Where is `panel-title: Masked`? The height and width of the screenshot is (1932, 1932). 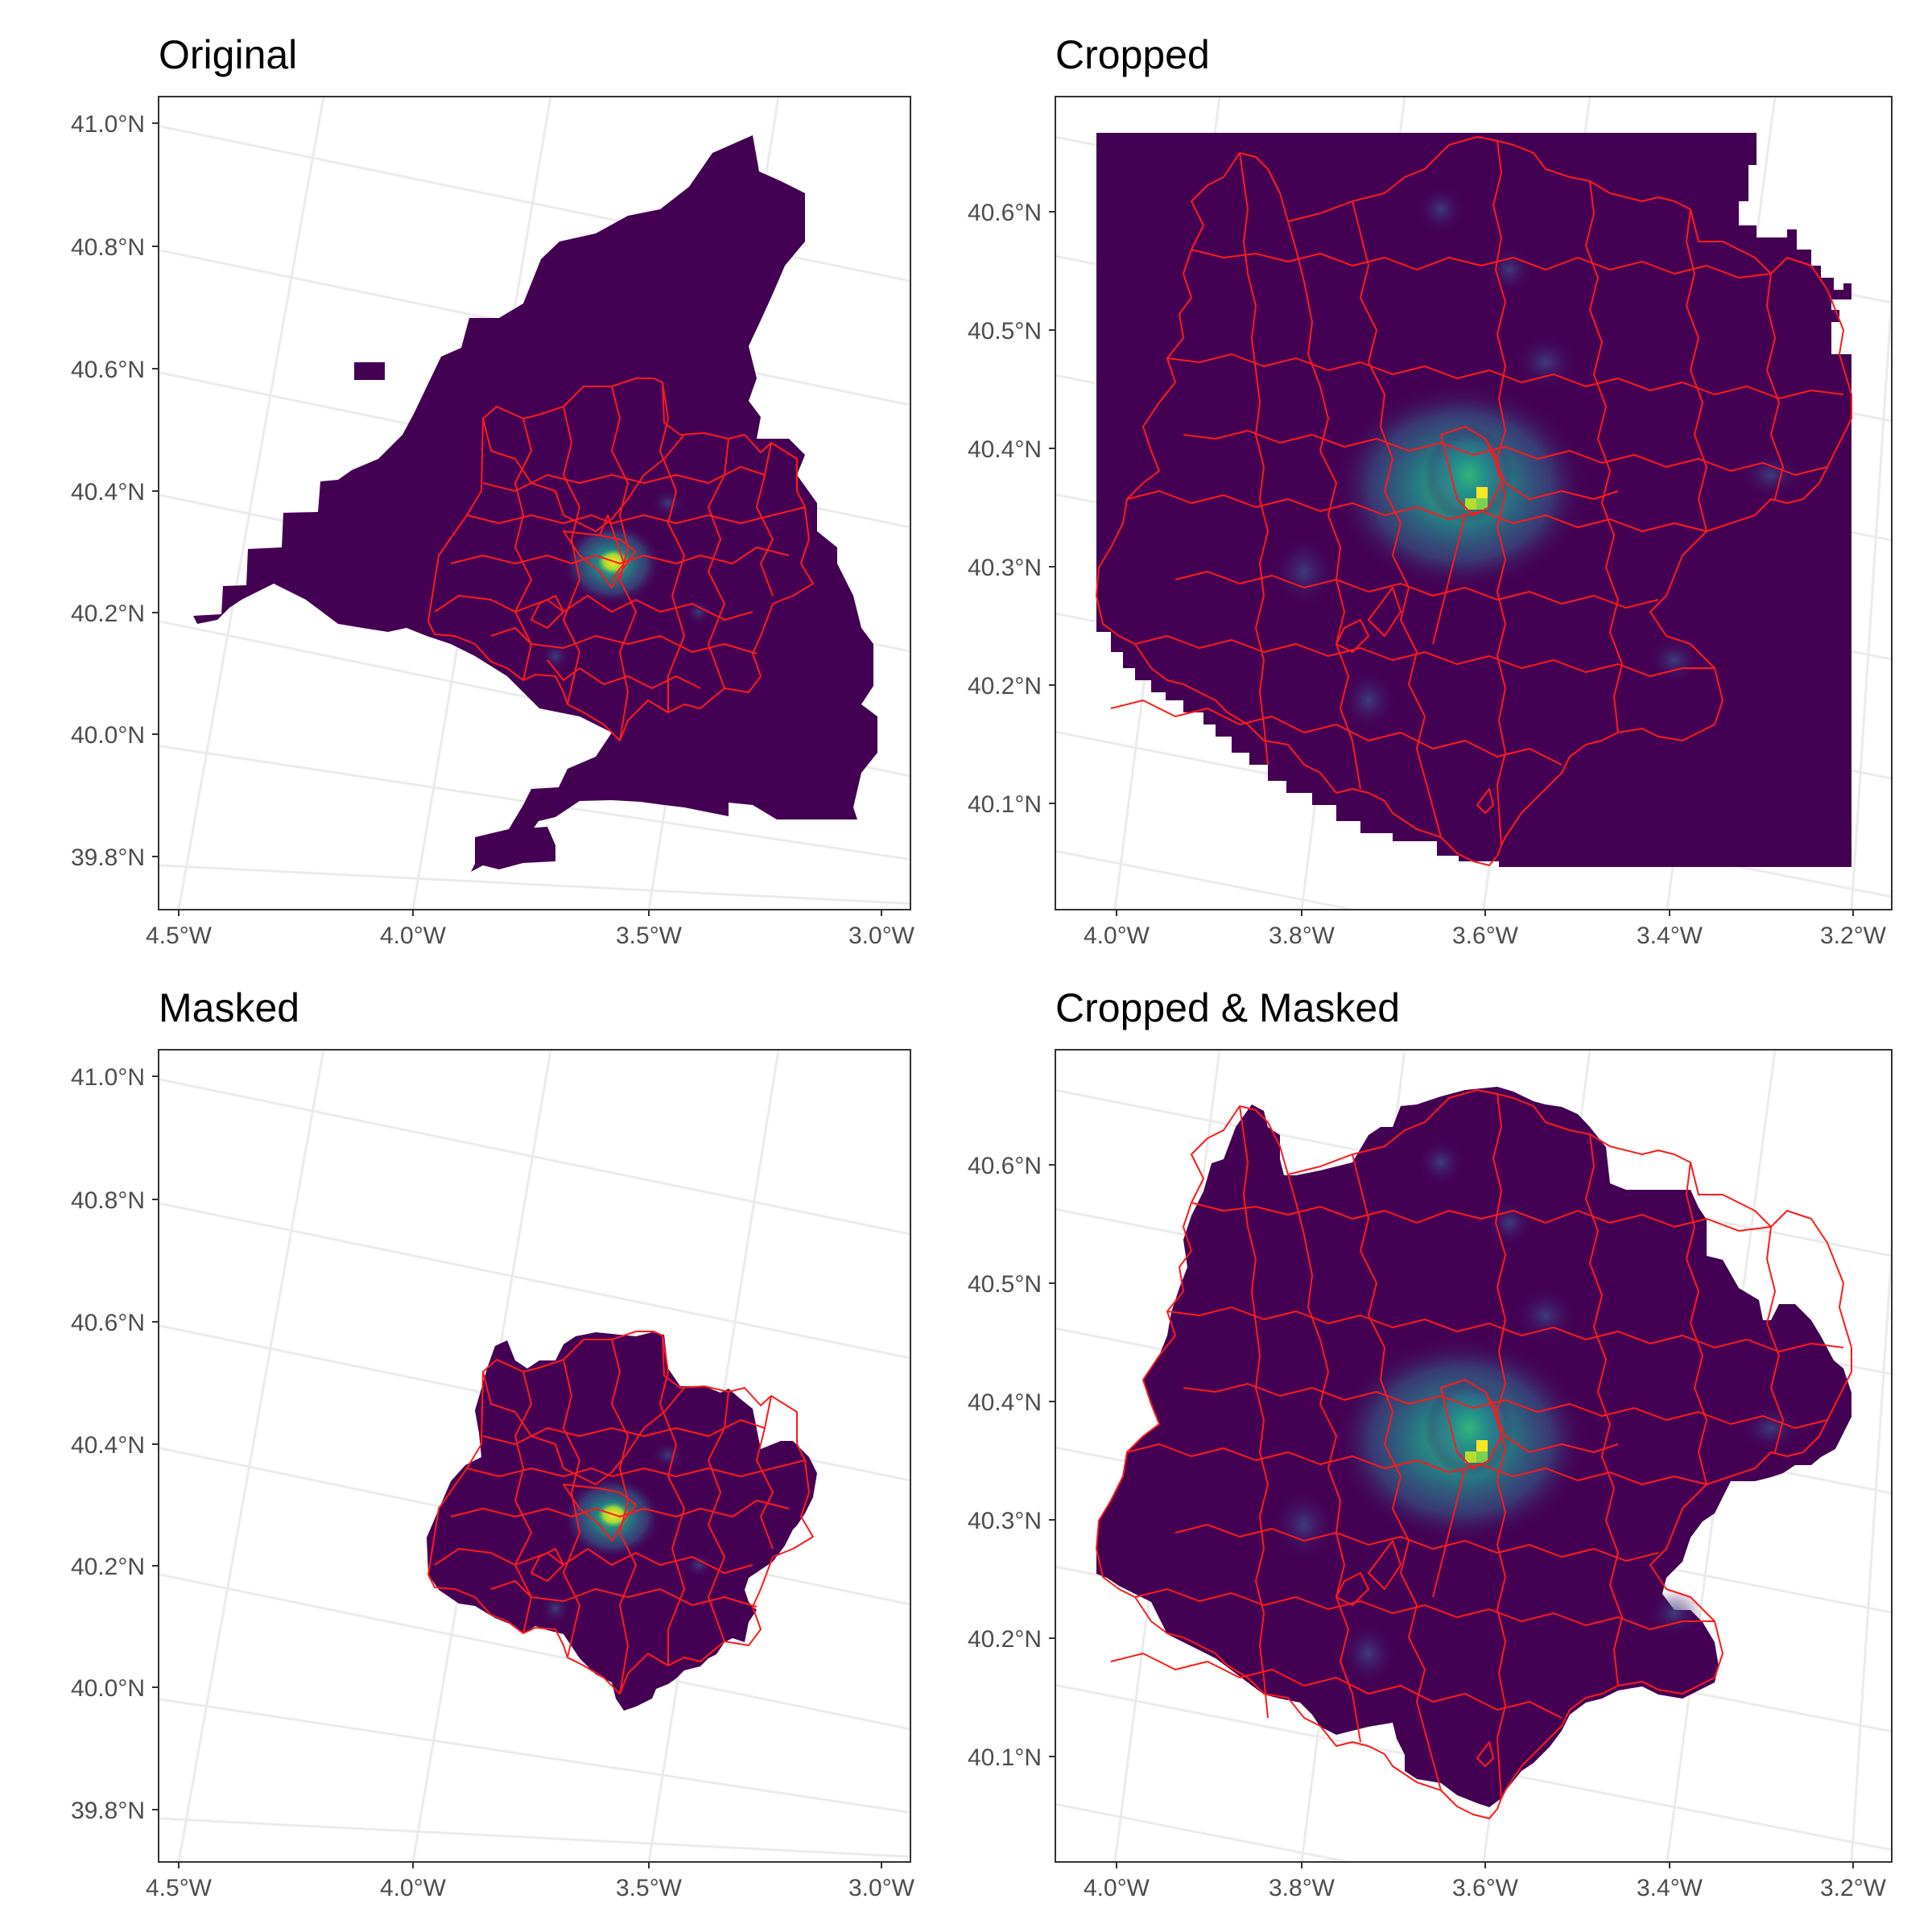 panel-title: Masked is located at coordinates (229, 1007).